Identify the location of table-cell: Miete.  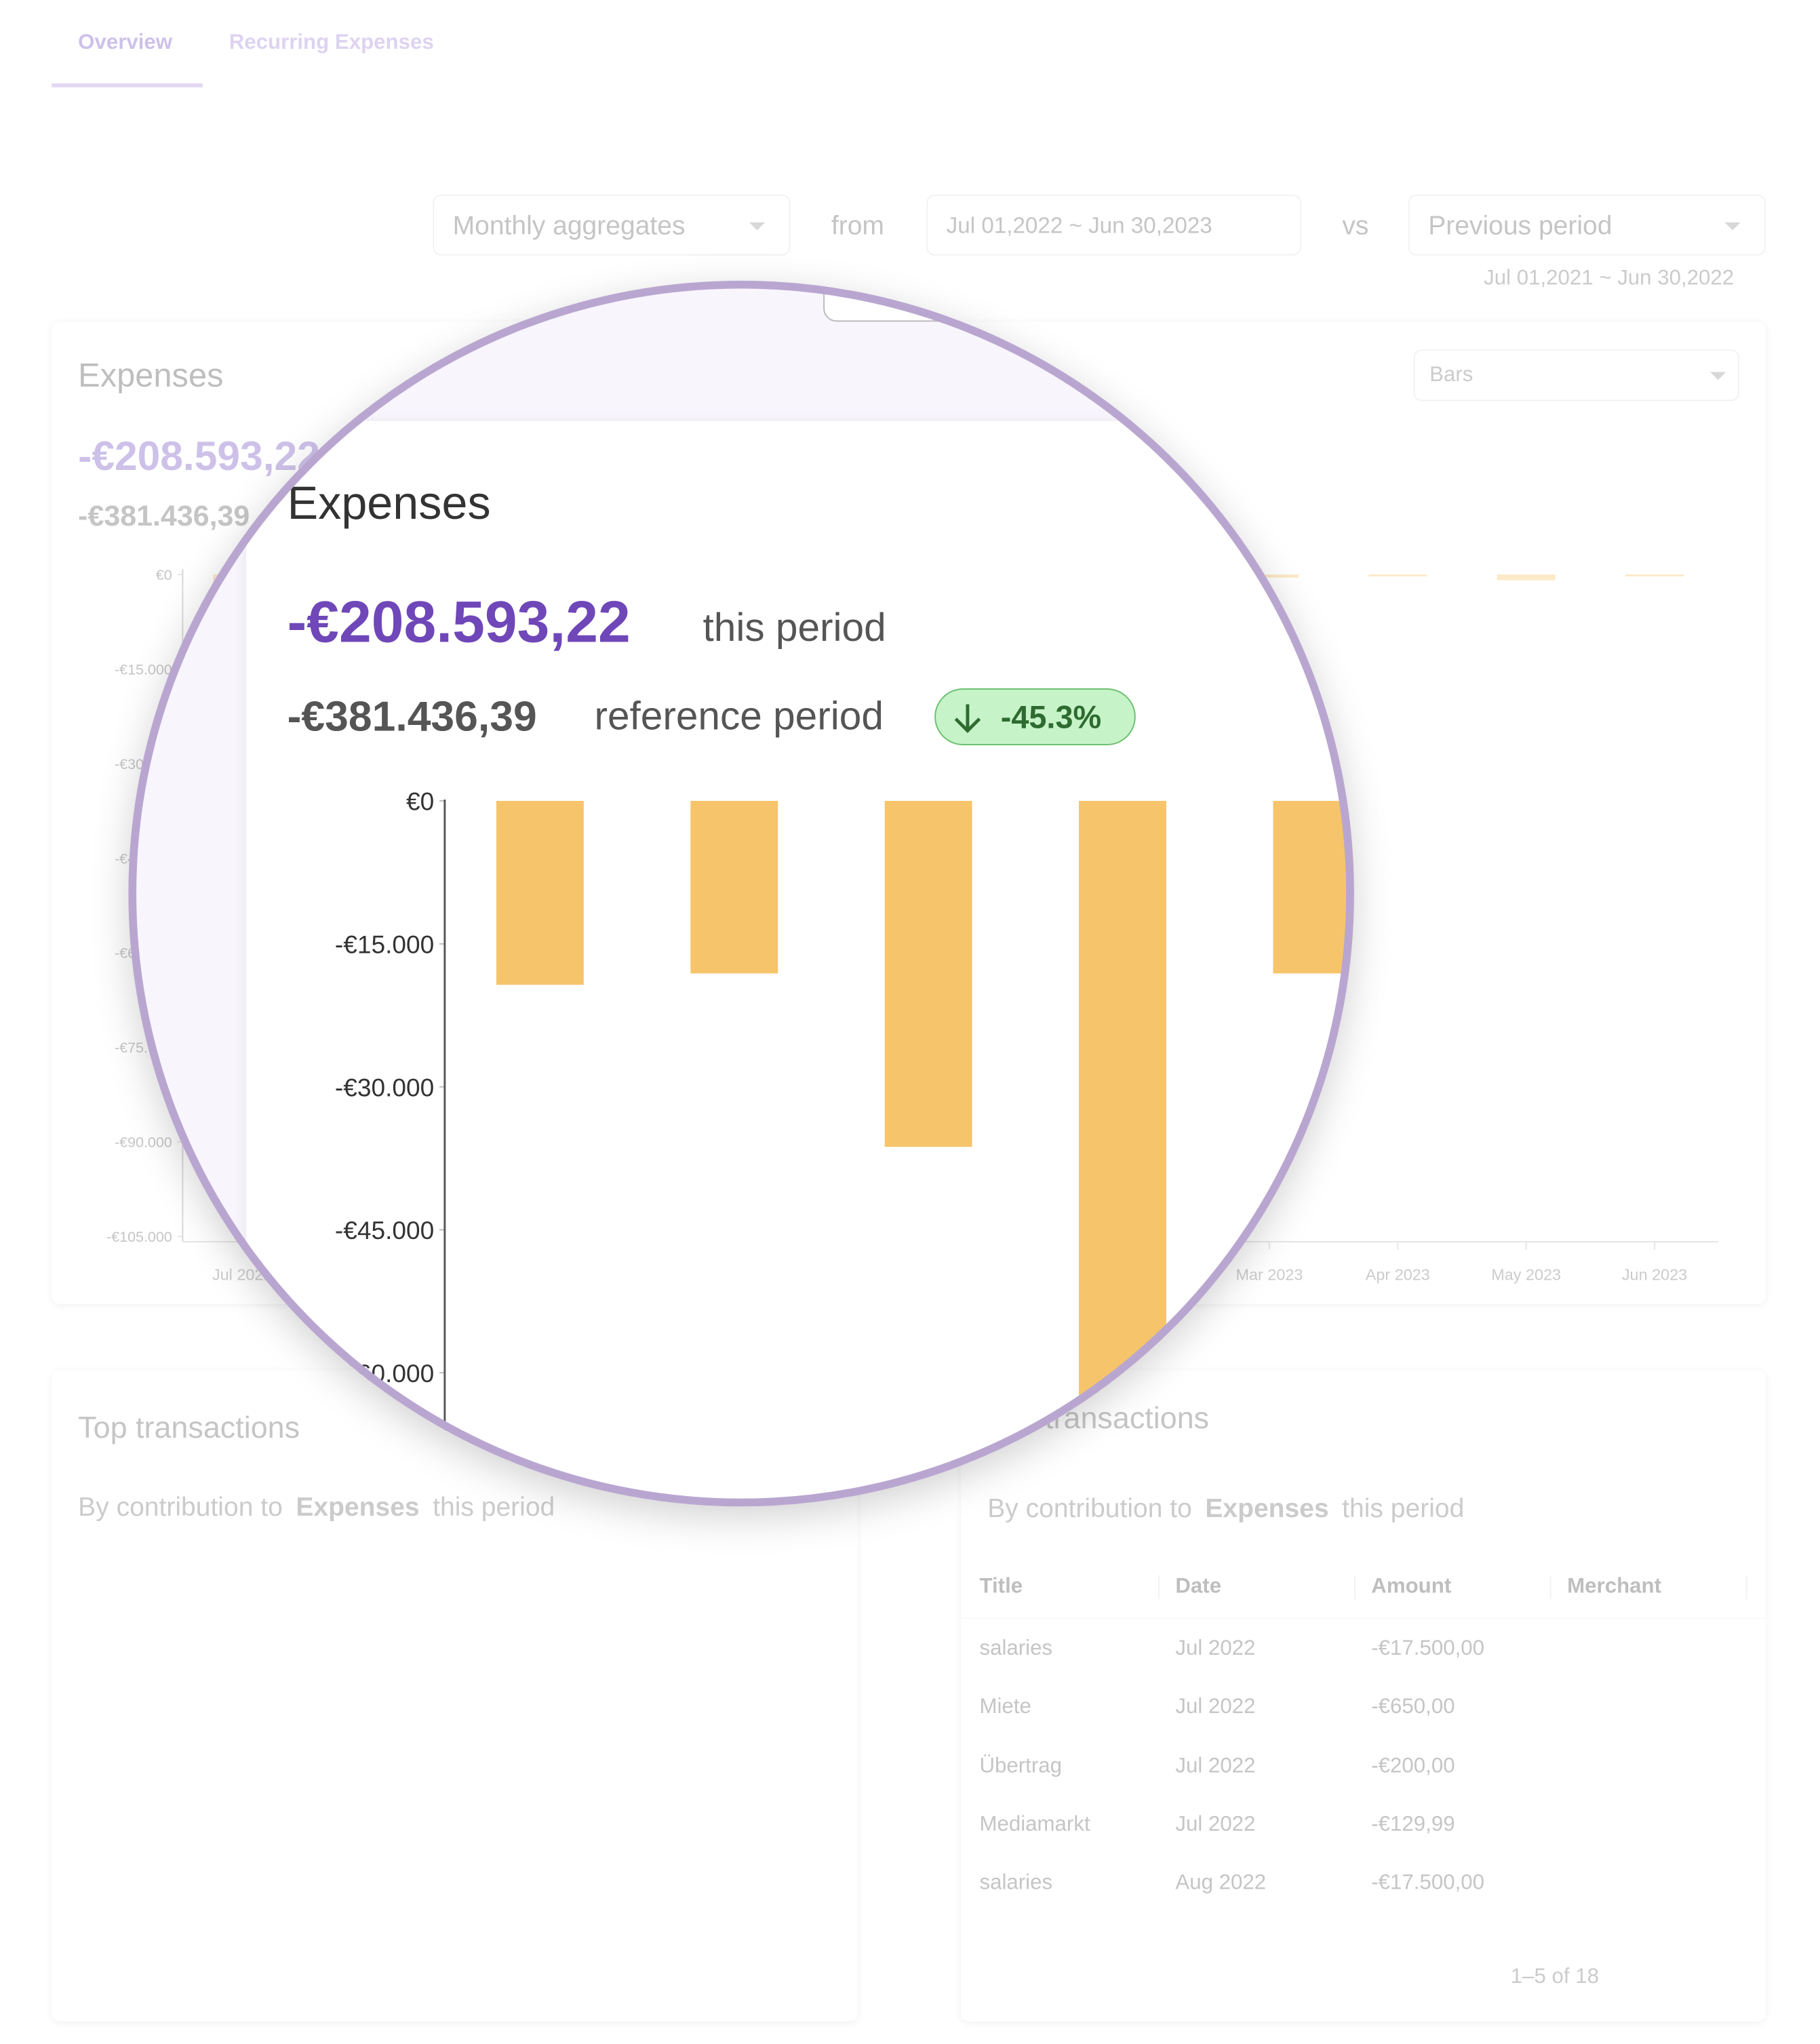
(1005, 1707).